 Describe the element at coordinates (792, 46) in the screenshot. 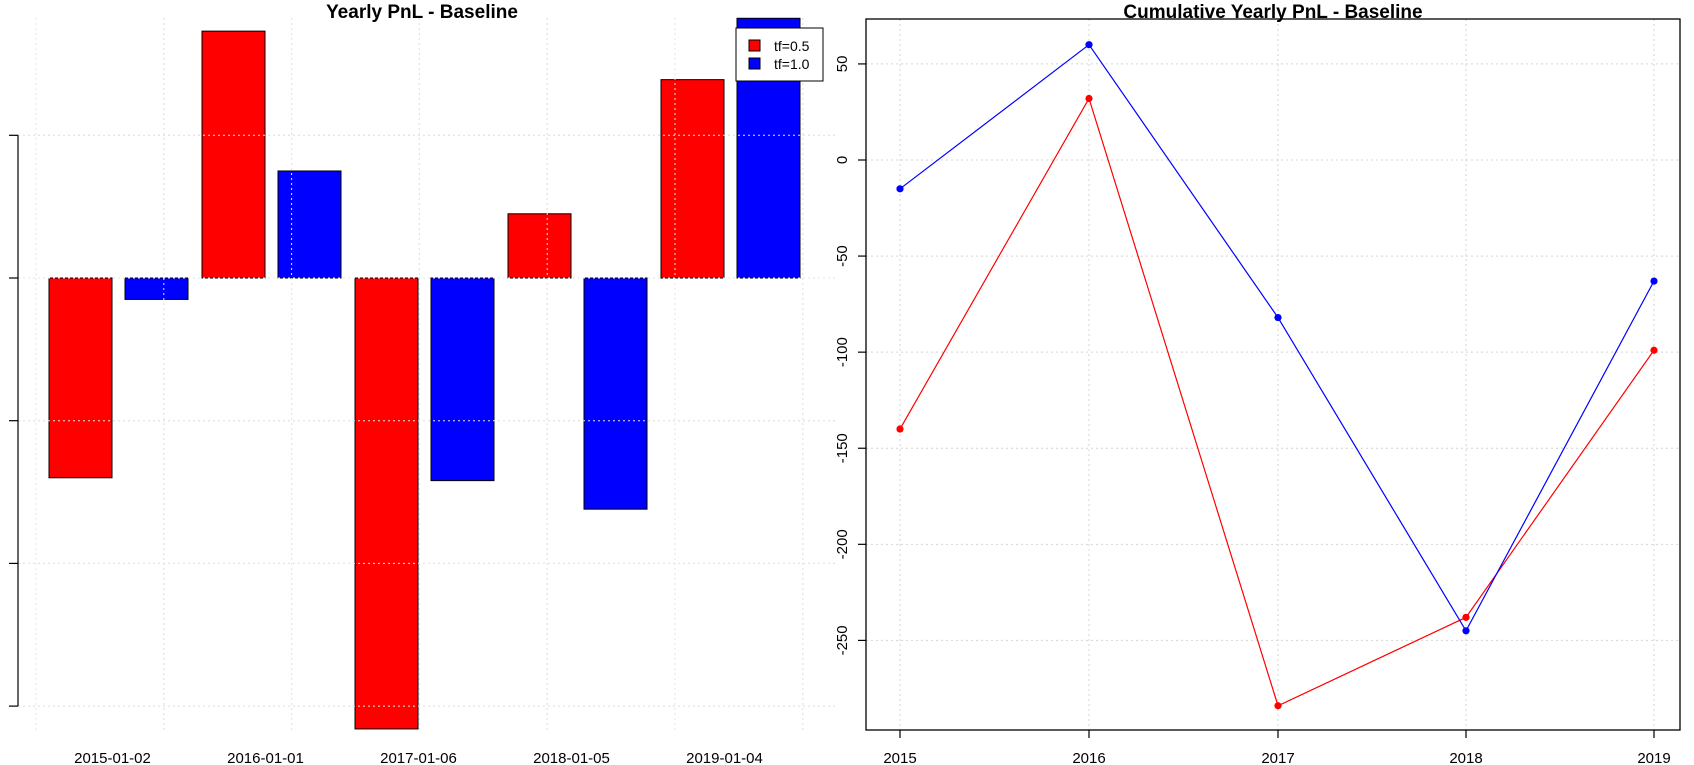

I see `legend-label: tf=0.5` at that location.